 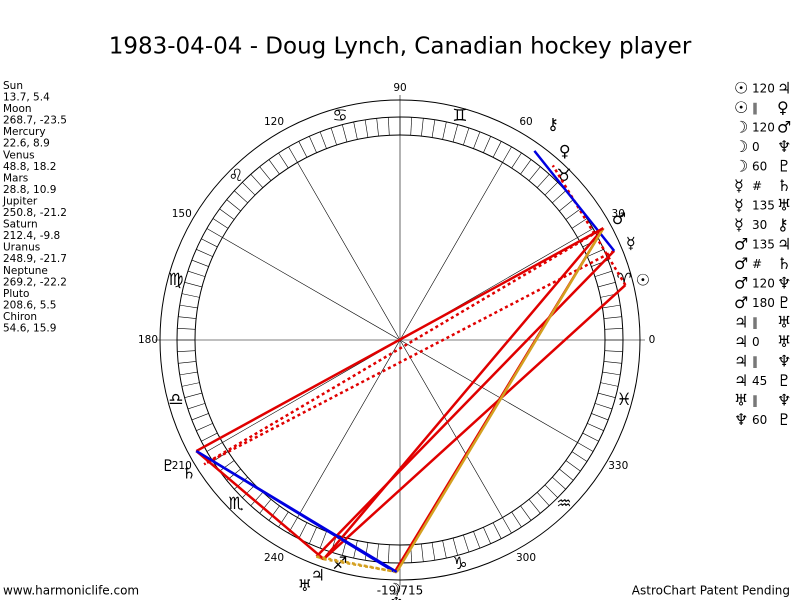 I want to click on degree-label: 120, so click(x=274, y=122).